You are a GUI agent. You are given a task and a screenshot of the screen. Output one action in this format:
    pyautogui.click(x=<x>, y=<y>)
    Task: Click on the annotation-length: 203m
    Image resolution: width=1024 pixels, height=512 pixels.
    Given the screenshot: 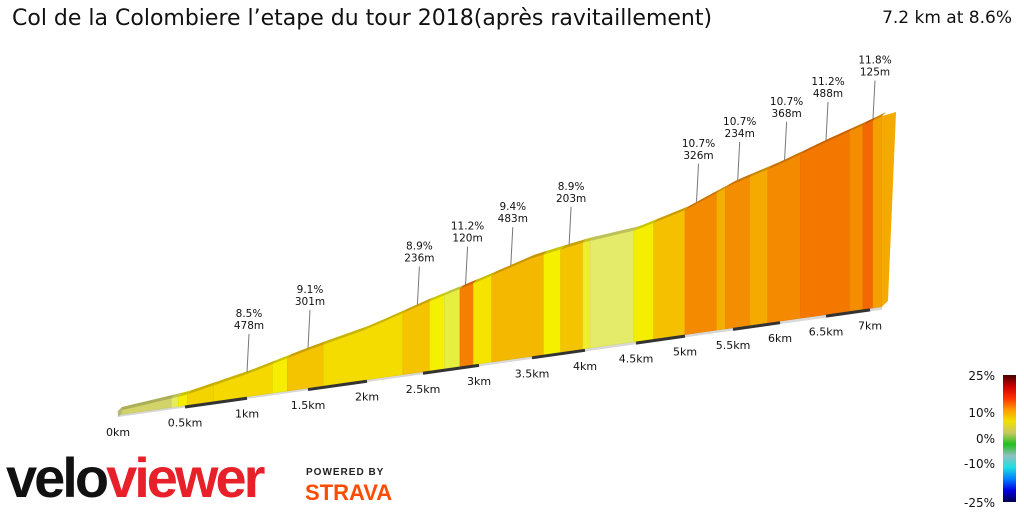 What is the action you would take?
    pyautogui.click(x=571, y=199)
    